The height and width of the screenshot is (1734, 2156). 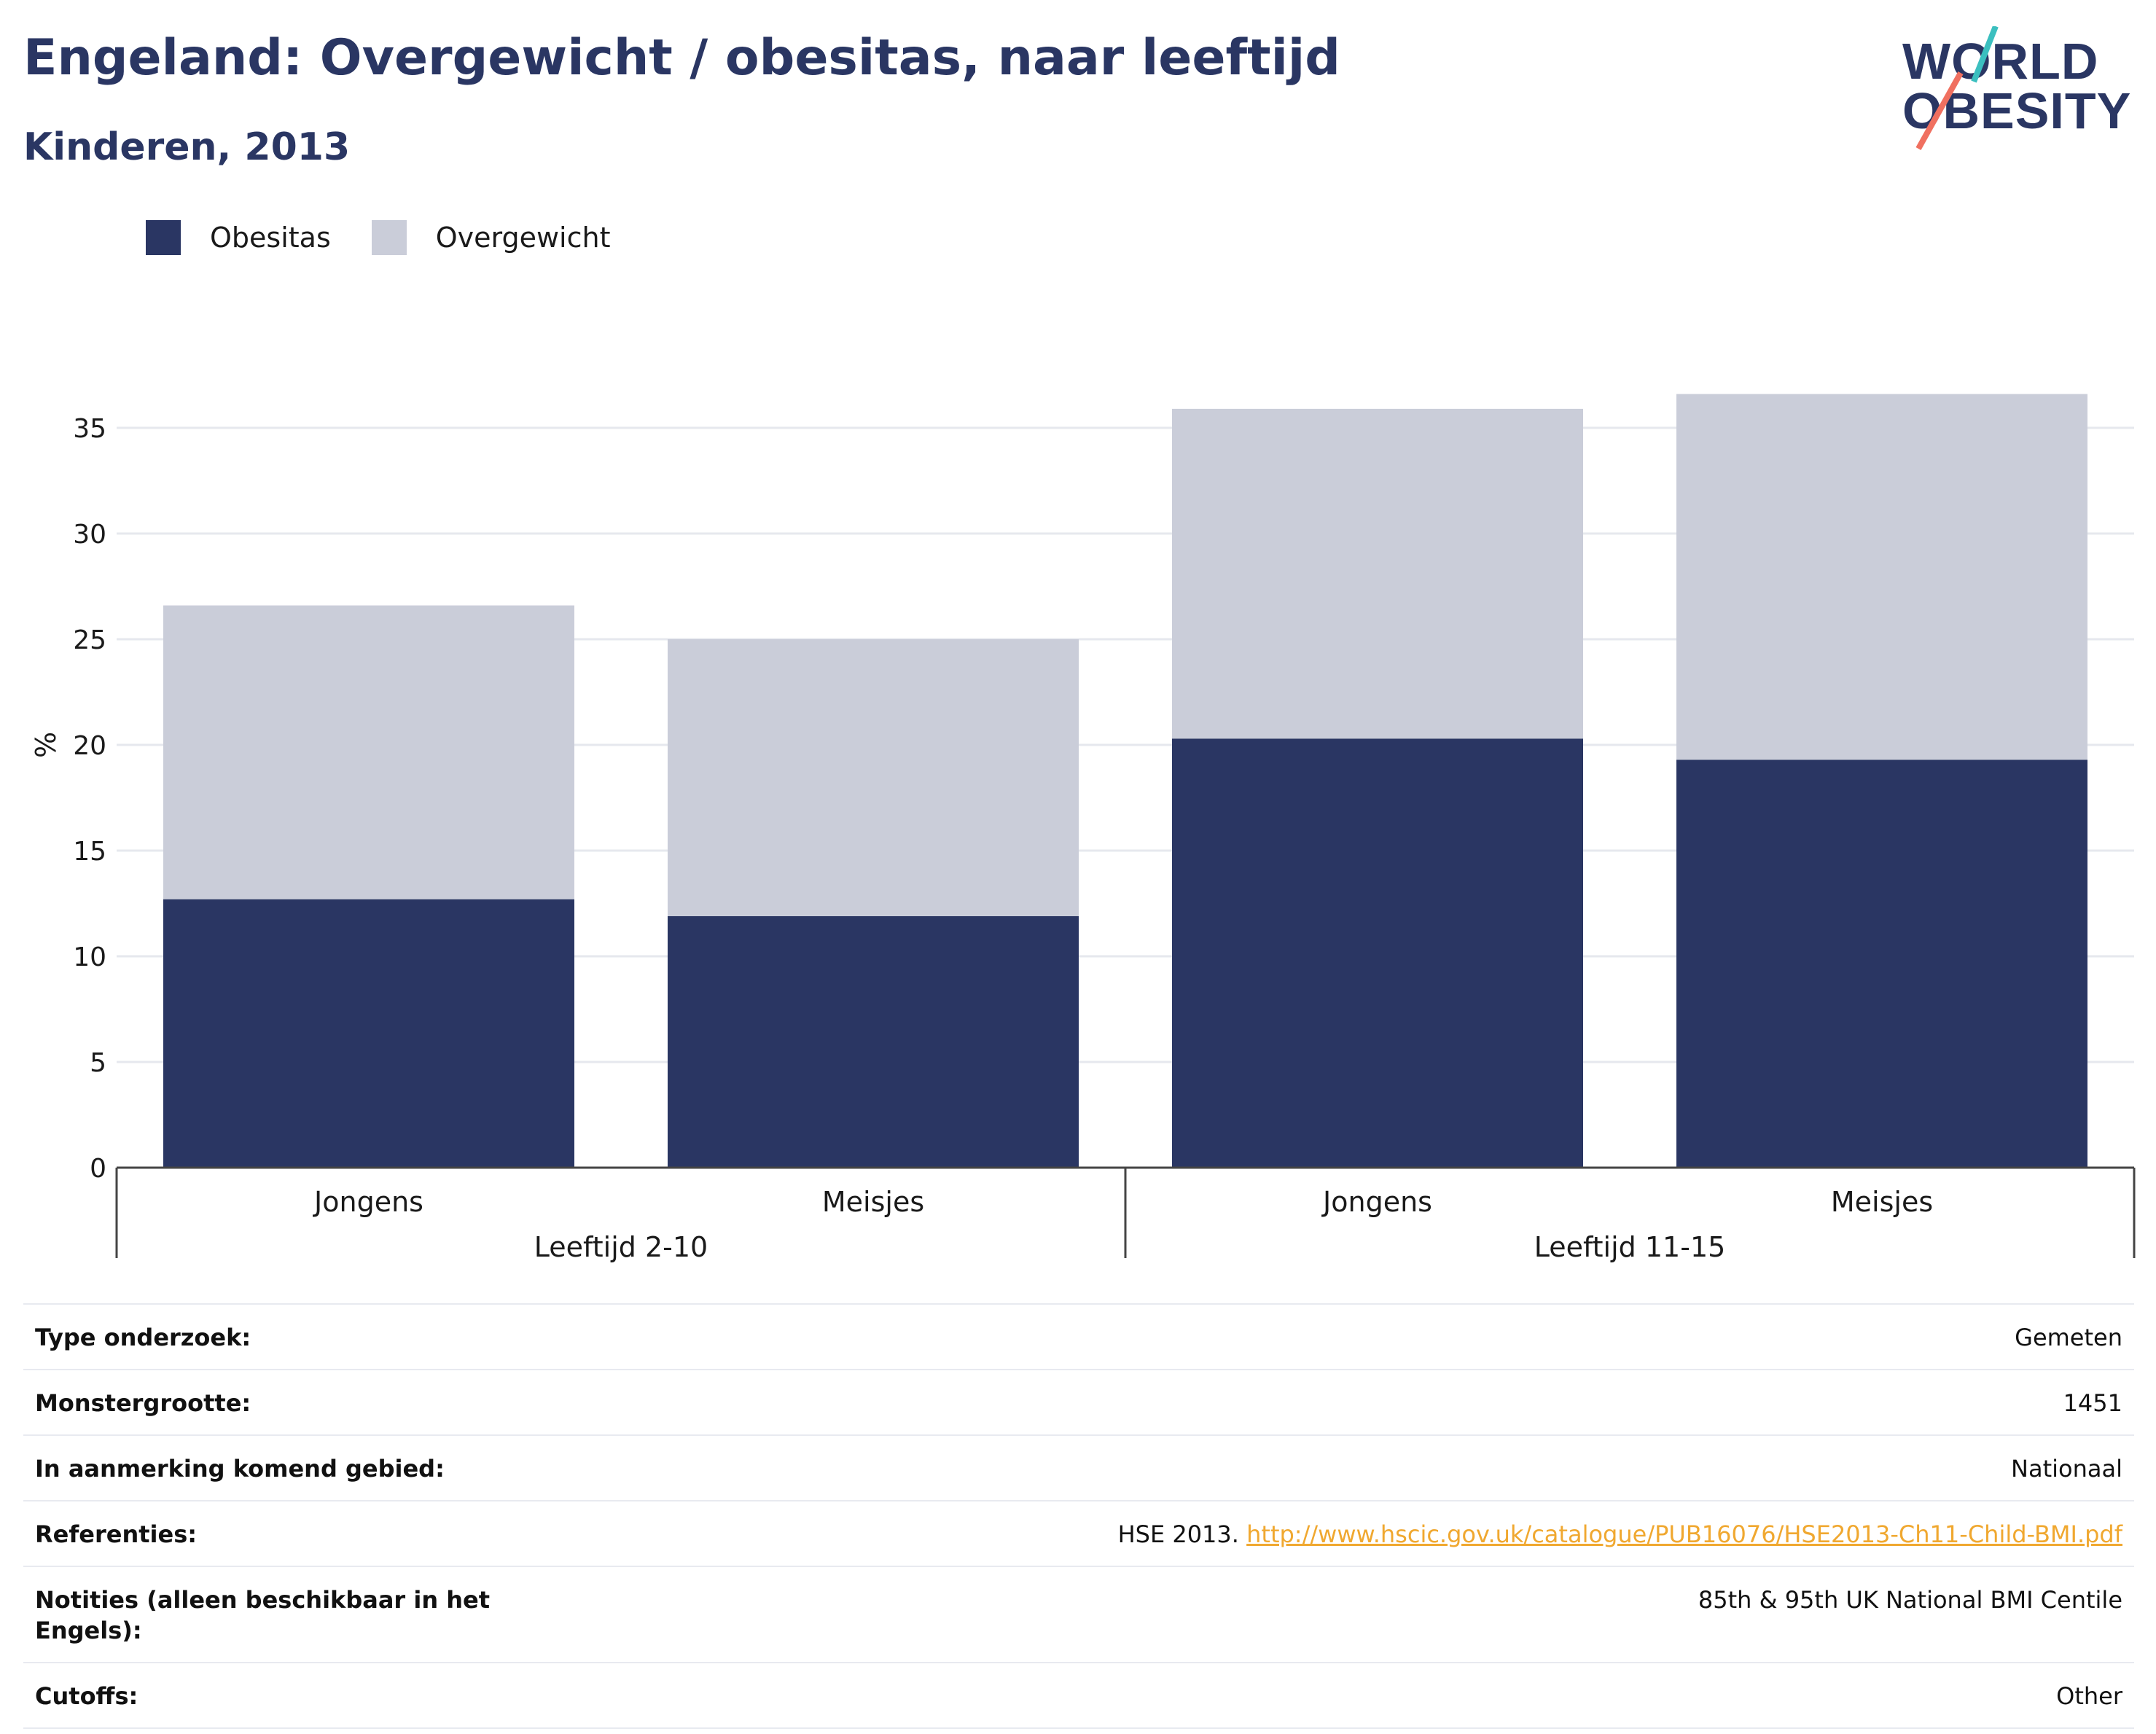 I want to click on chart-subtitle: Kinderen, 2013, so click(x=187, y=147).